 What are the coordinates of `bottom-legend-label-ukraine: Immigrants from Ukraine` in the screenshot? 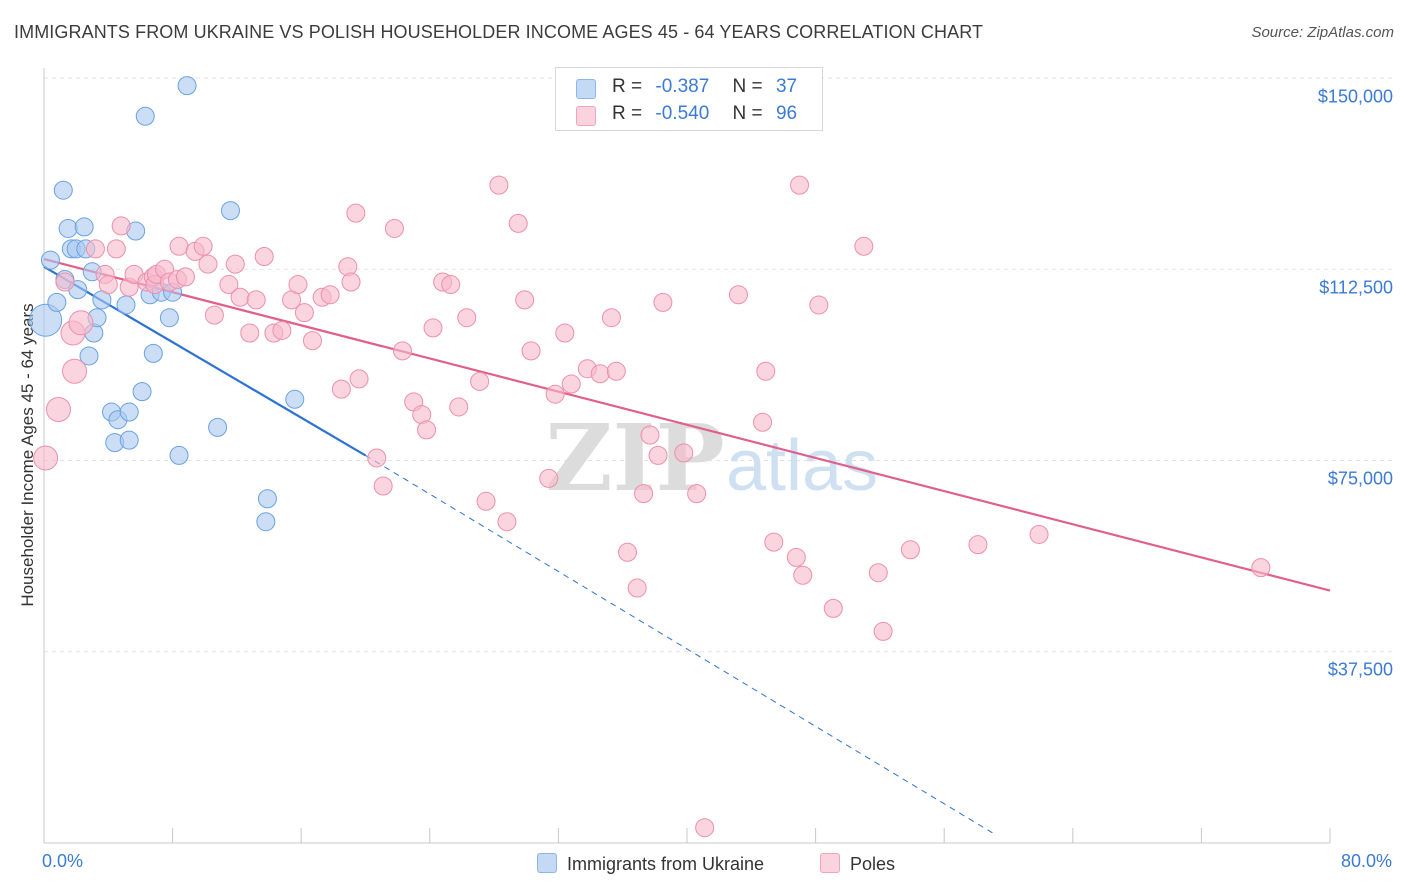 It's located at (666, 864).